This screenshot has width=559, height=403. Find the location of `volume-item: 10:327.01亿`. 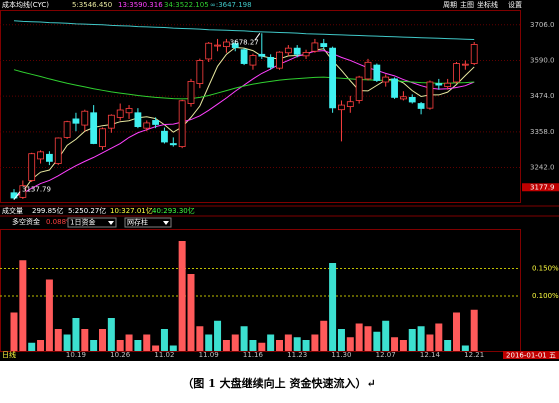

volume-item: 10:327.01亿 is located at coordinates (131, 210).